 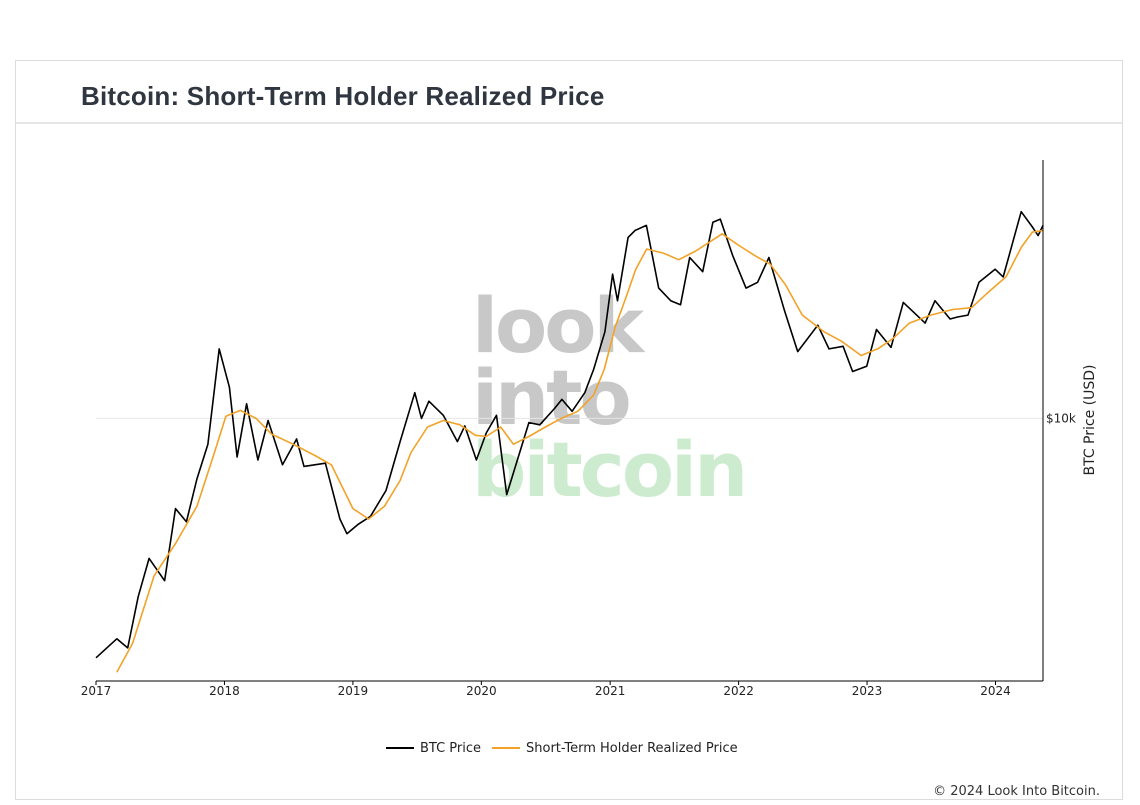 What do you see at coordinates (96, 691) in the screenshot?
I see `x-tick-label: 2017` at bounding box center [96, 691].